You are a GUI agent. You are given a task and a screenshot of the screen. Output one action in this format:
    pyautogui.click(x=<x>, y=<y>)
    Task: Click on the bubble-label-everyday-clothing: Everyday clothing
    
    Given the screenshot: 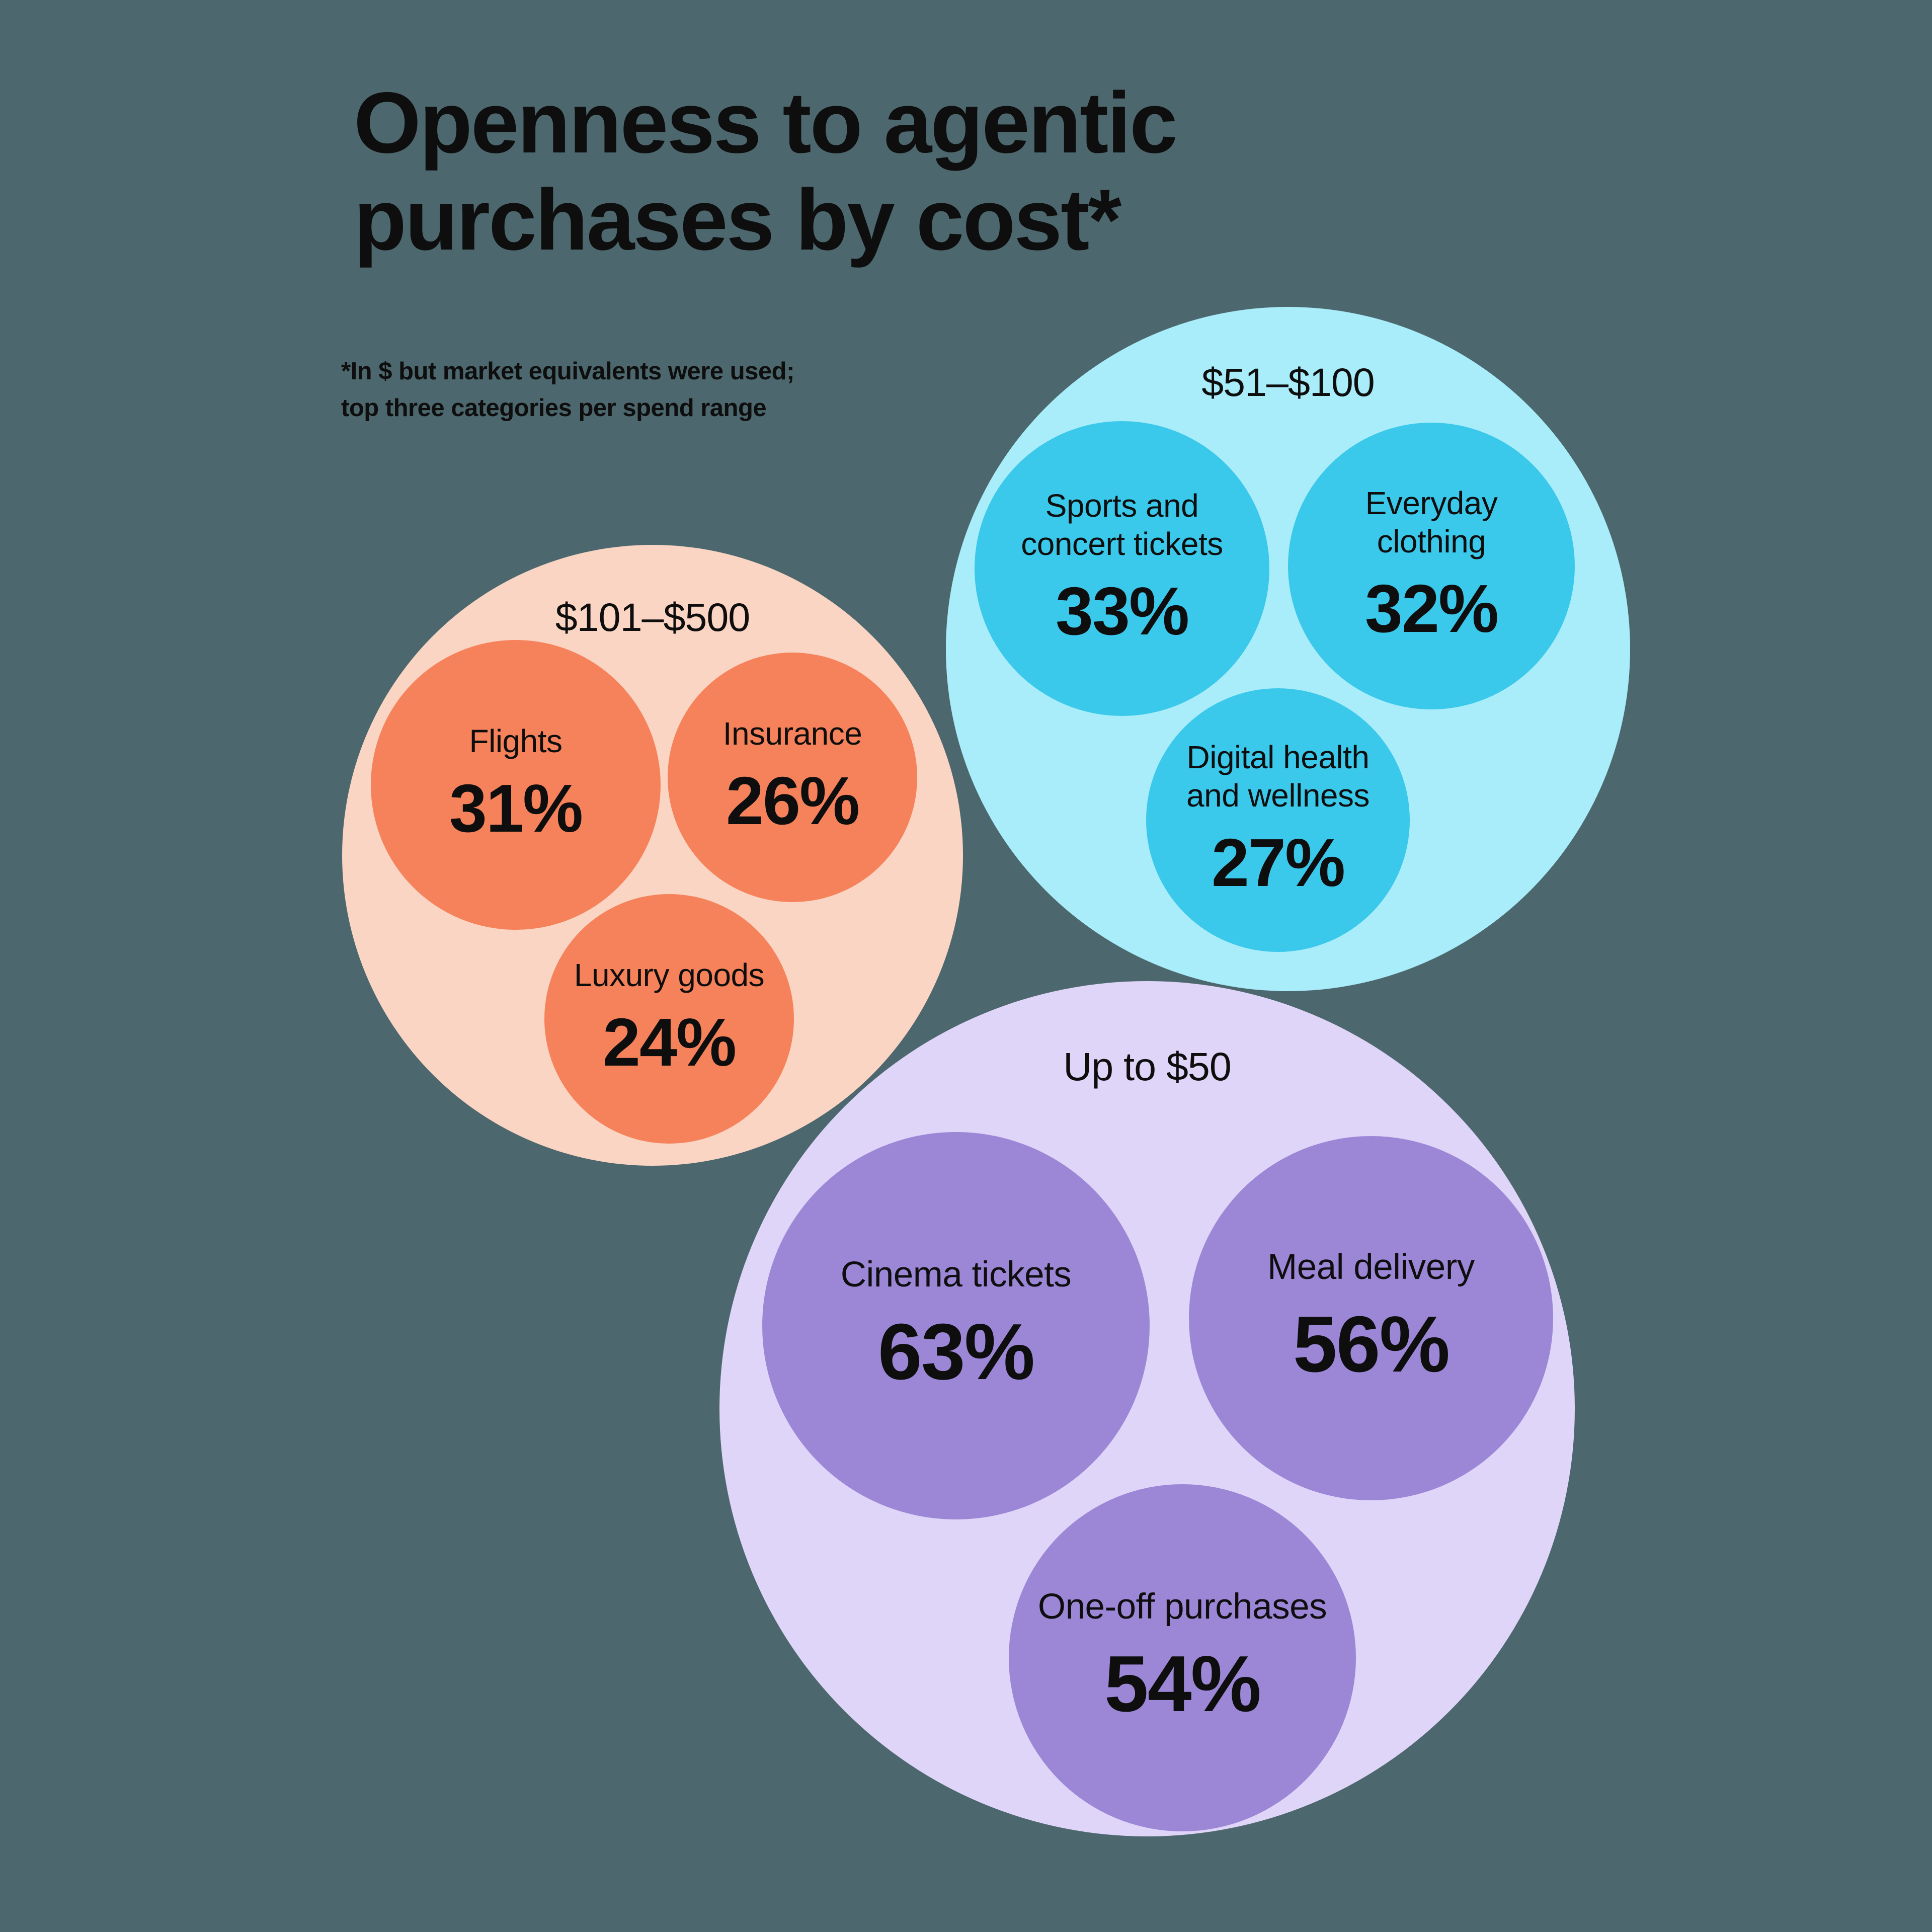 What is the action you would take?
    pyautogui.click(x=1432, y=523)
    